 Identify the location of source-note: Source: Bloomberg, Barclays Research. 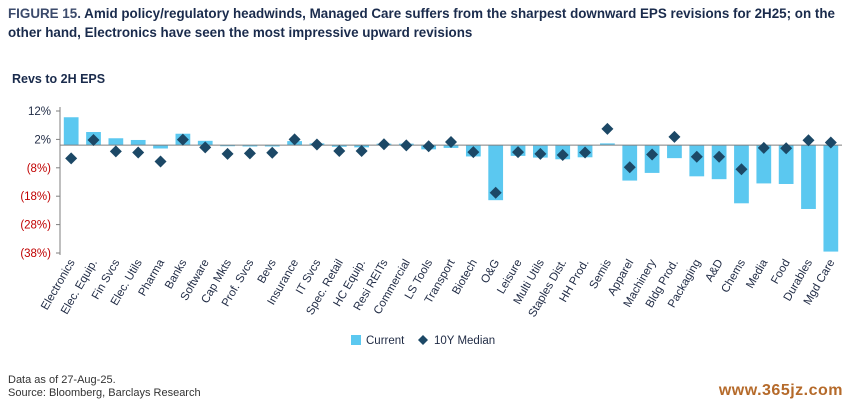
(104, 393).